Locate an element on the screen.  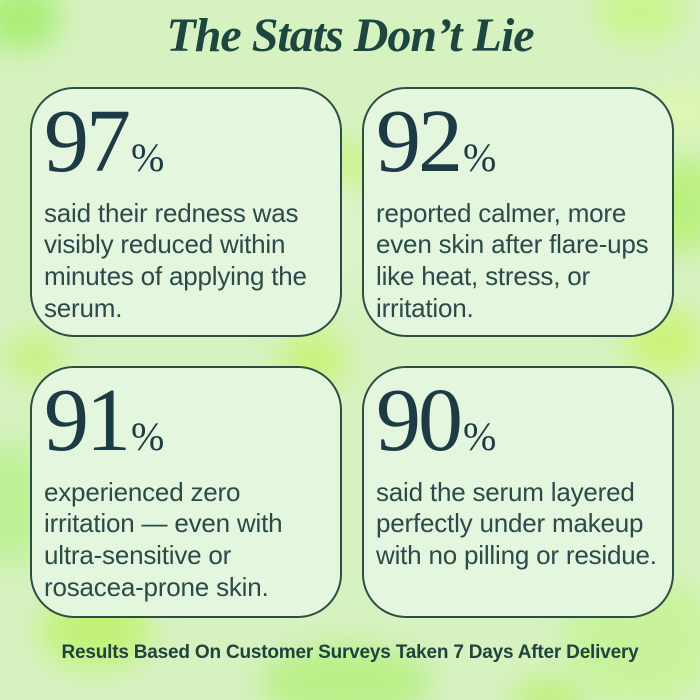
stat-value: 91% is located at coordinates (187, 420).